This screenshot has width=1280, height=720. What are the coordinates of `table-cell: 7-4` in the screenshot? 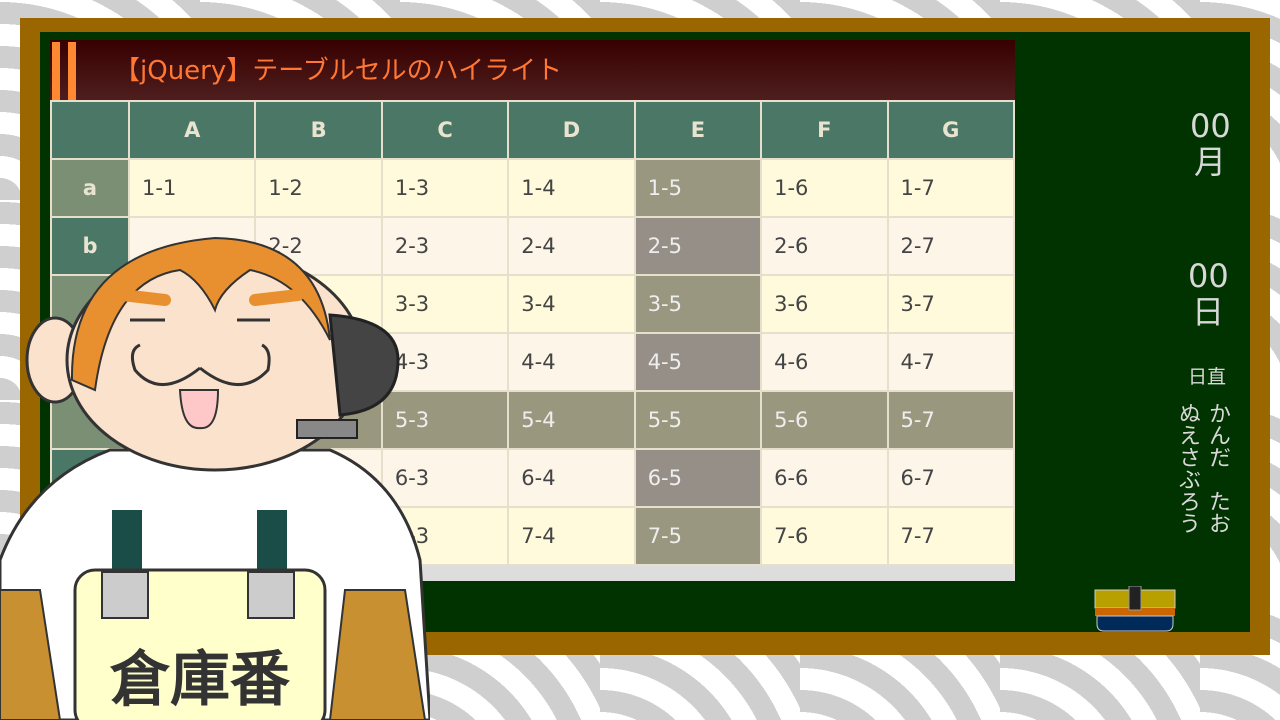 It's located at (571, 536).